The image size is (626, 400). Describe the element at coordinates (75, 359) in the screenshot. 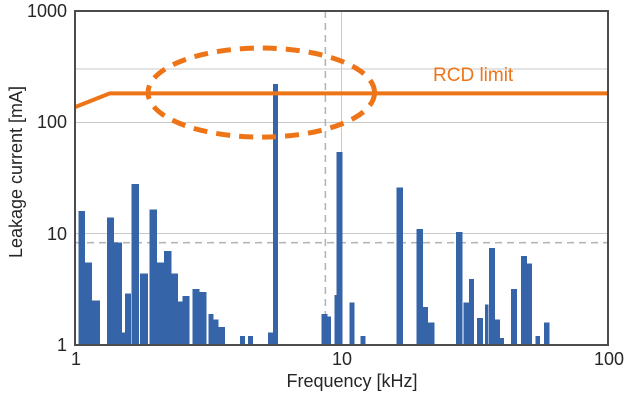

I see `x-tick-1: 1` at that location.